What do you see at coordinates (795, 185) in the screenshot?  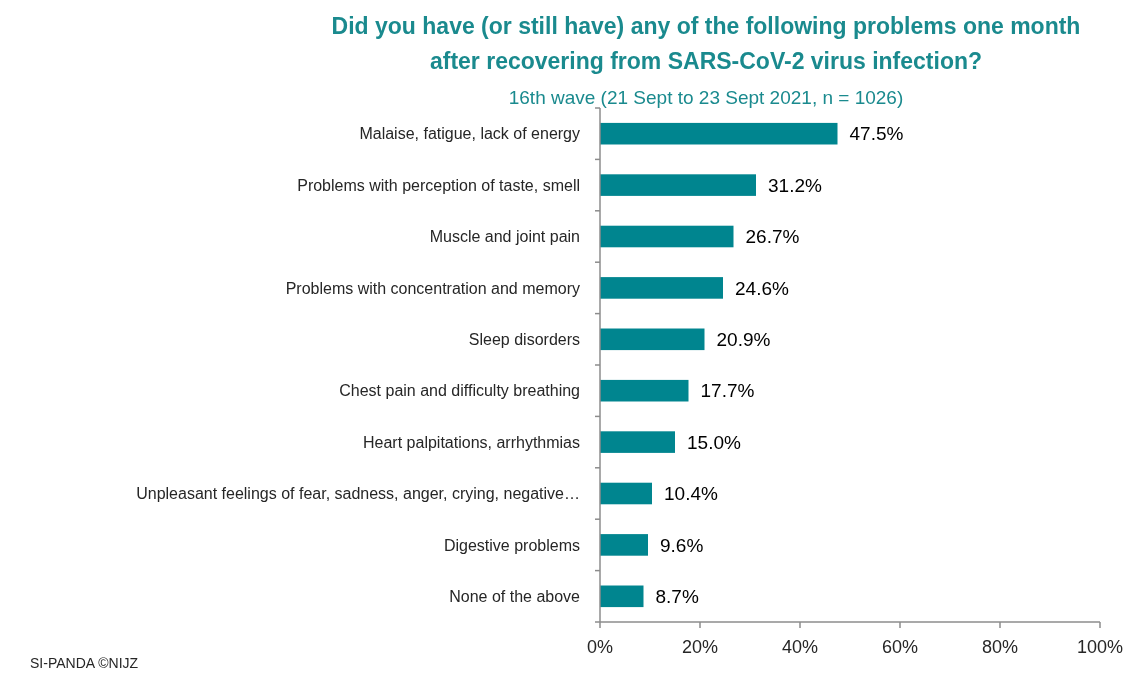 I see `data-label: 31.2%` at bounding box center [795, 185].